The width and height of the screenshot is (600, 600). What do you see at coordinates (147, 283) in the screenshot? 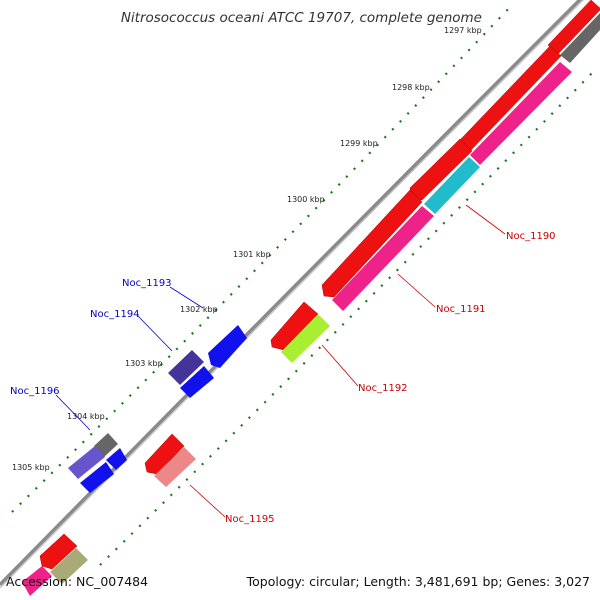
I see `gene-label: Noc_1193` at bounding box center [147, 283].